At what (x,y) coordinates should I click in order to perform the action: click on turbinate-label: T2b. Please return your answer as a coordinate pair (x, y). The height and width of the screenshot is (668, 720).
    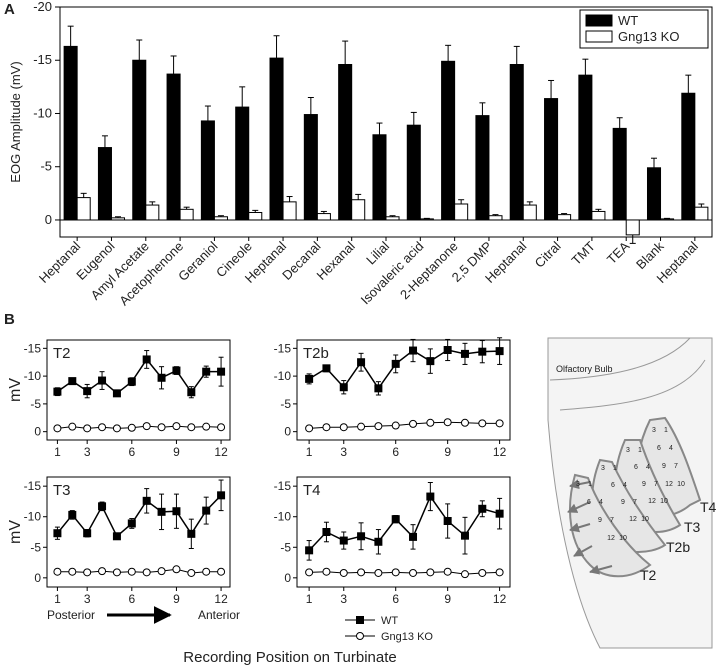
    Looking at the image, I should click on (678, 547).